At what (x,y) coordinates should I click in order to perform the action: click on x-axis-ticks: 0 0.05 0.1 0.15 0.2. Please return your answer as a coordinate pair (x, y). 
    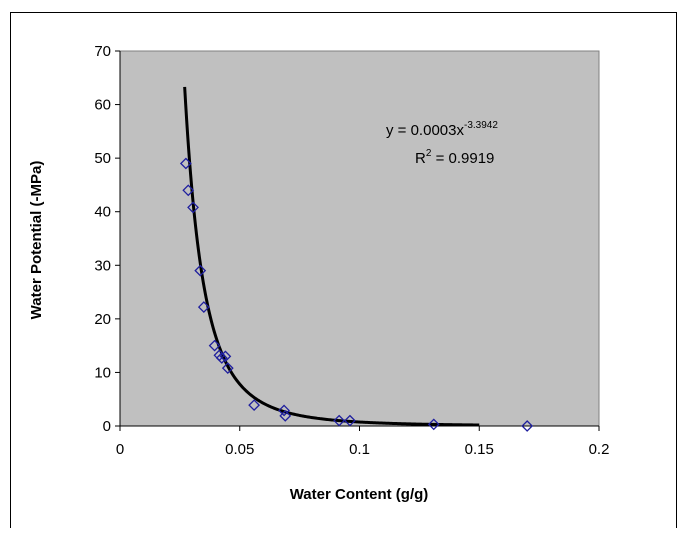
    Looking at the image, I should click on (363, 442).